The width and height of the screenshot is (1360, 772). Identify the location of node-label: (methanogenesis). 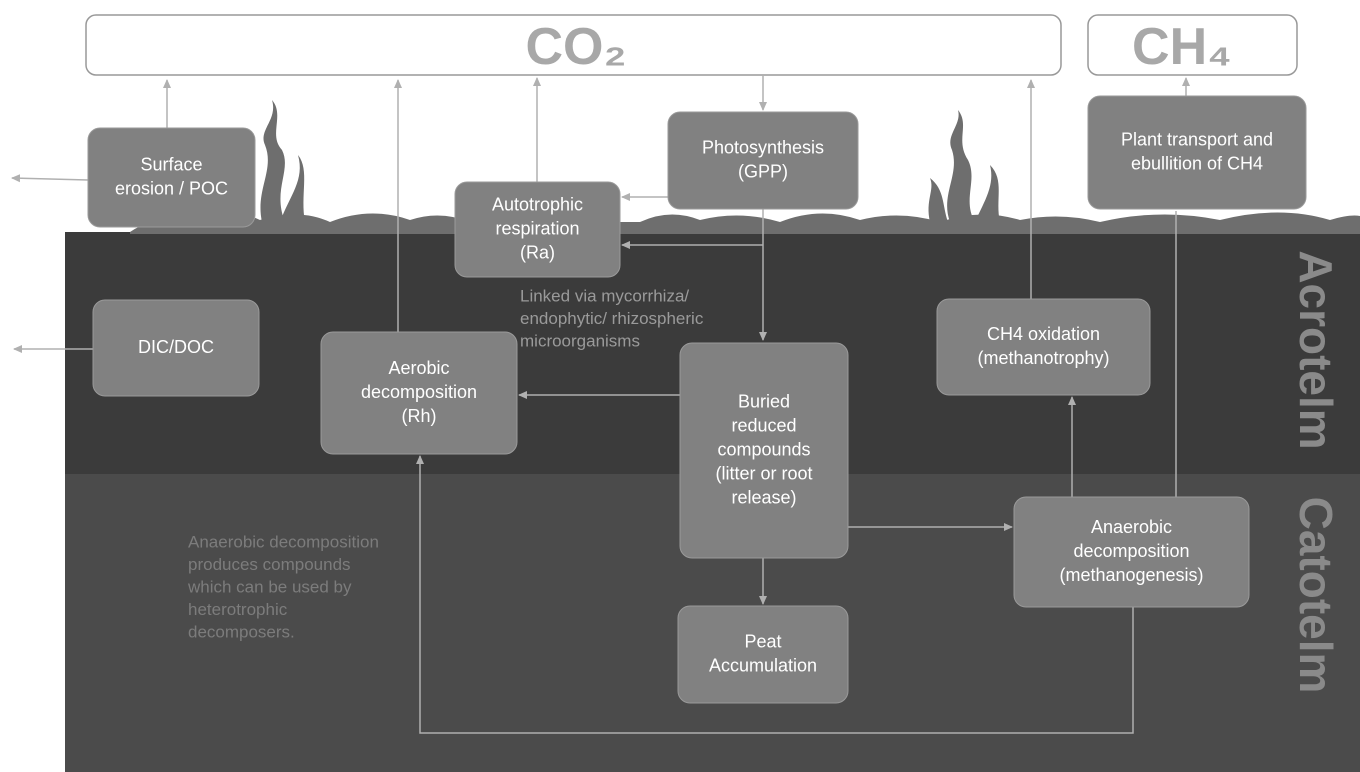
(1131, 575).